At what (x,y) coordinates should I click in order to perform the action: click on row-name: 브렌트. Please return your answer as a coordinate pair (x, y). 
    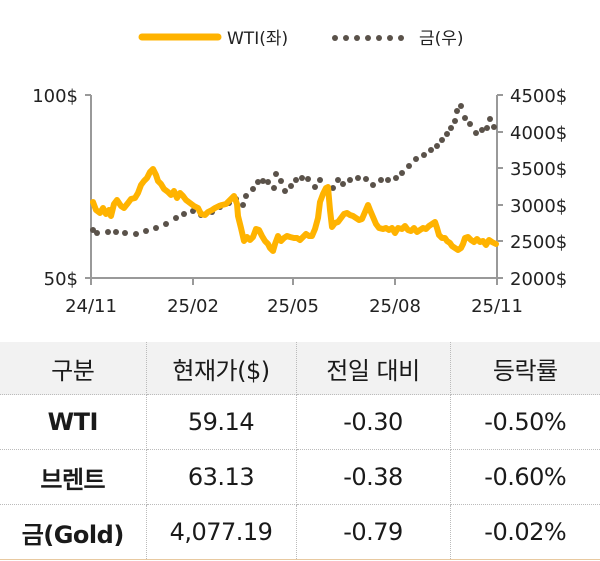
    Looking at the image, I should click on (73, 477).